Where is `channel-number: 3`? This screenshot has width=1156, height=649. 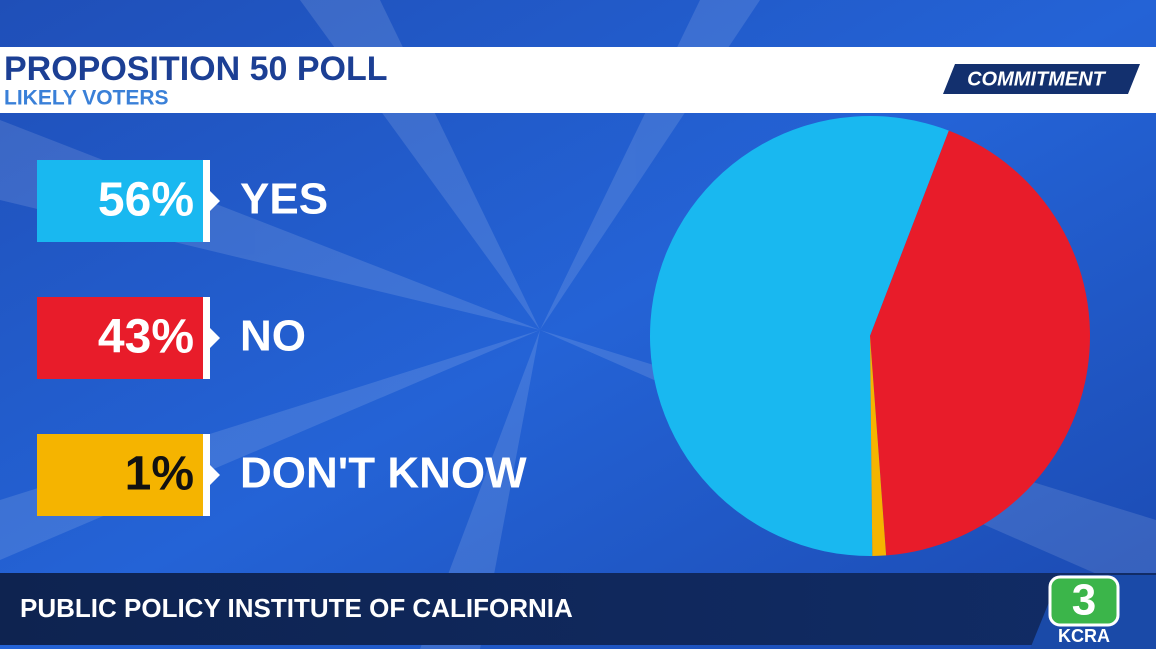
channel-number: 3 is located at coordinates (1084, 600).